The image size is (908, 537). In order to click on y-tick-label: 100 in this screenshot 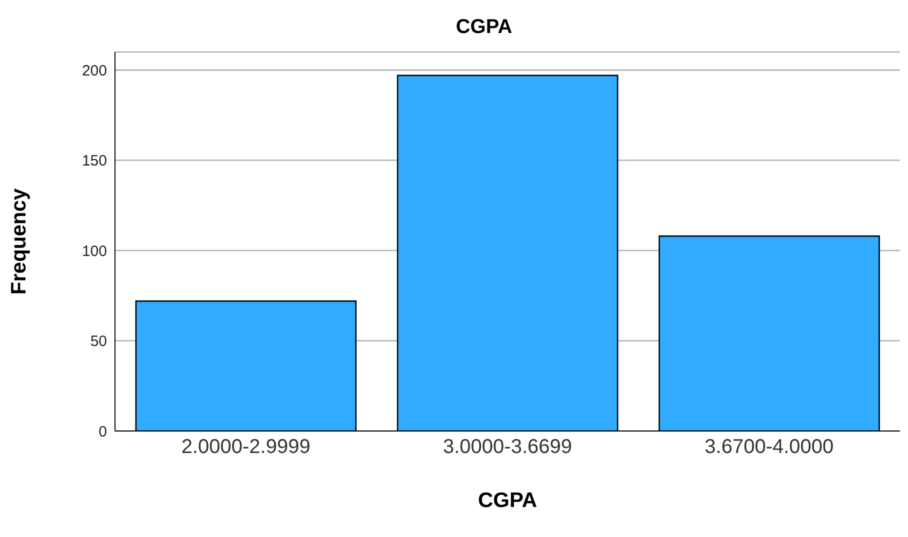, I will do `click(94, 251)`.